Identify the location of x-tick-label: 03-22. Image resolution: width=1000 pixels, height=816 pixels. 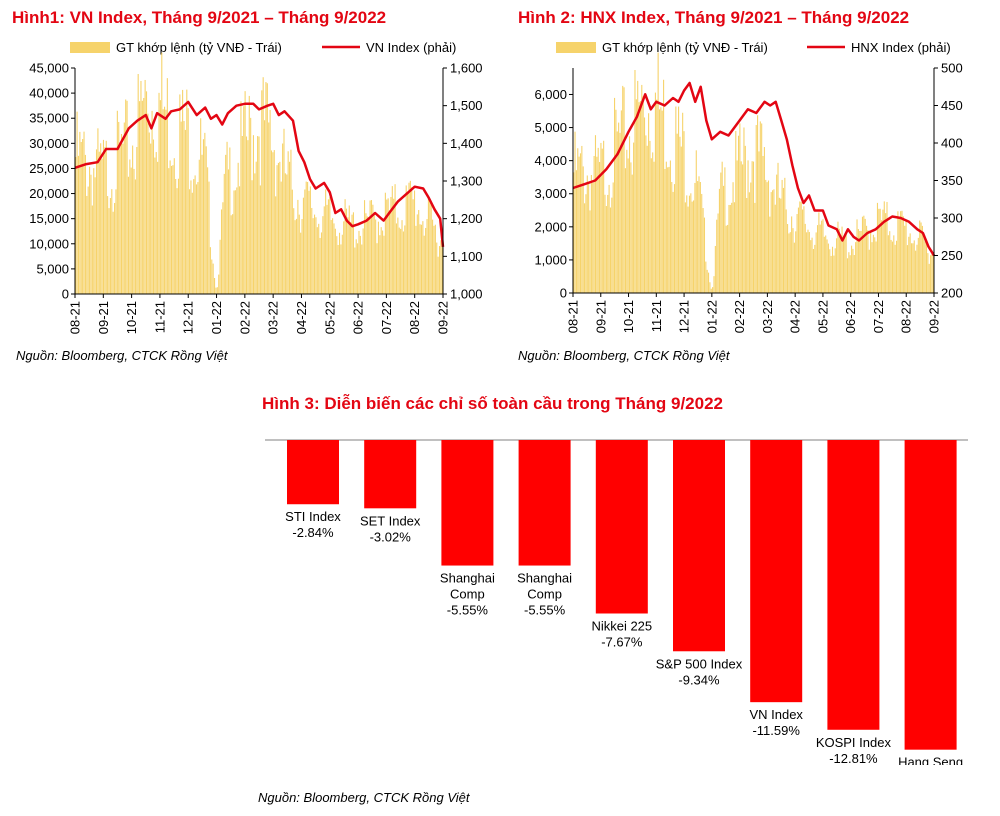
(767, 316).